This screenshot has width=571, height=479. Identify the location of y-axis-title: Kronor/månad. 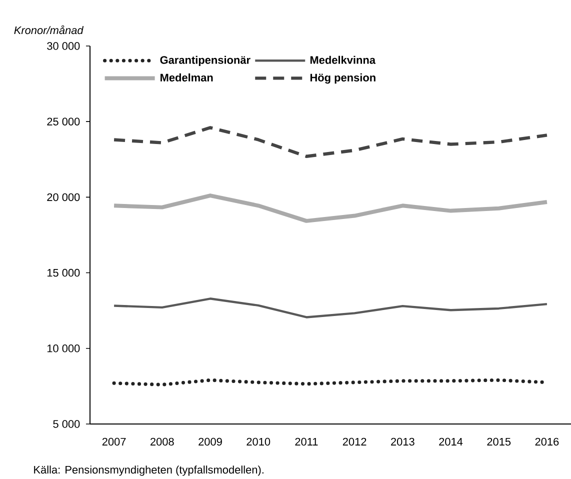
(49, 29).